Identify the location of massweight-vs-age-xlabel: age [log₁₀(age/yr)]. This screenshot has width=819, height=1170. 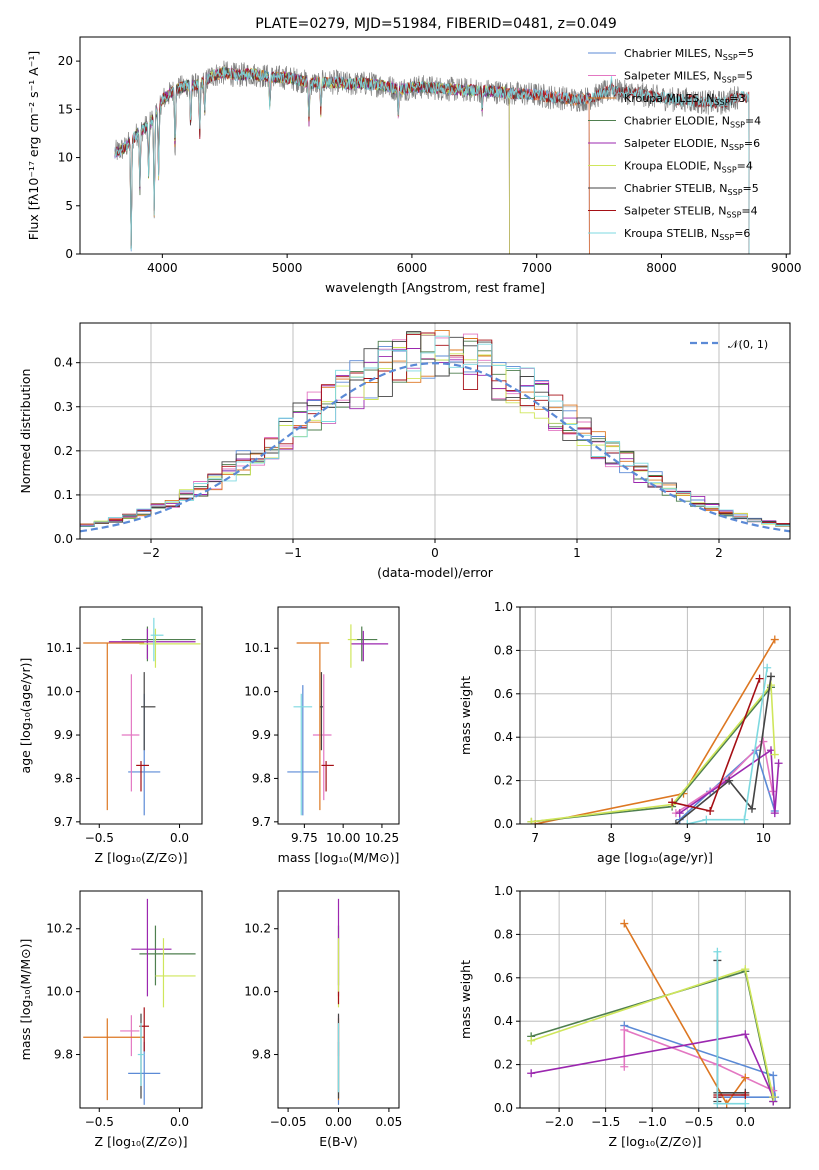
(655, 857).